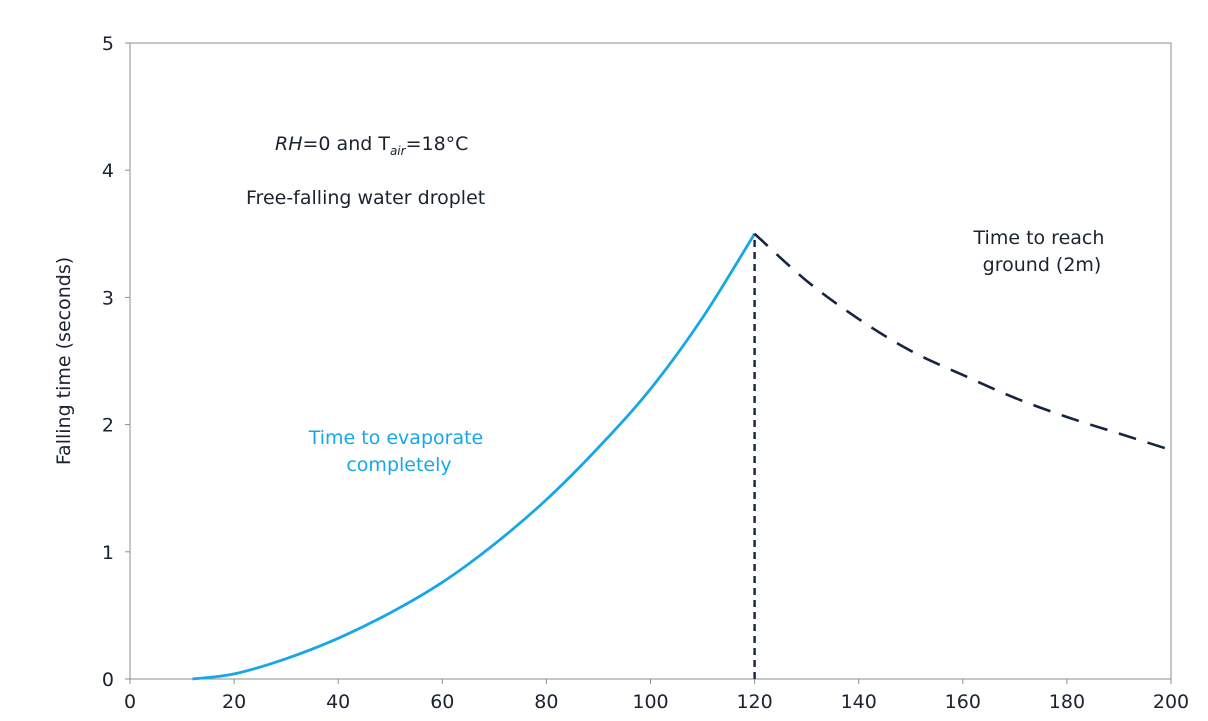 The height and width of the screenshot is (721, 1208). I want to click on x-tick-label: 20, so click(234, 702).